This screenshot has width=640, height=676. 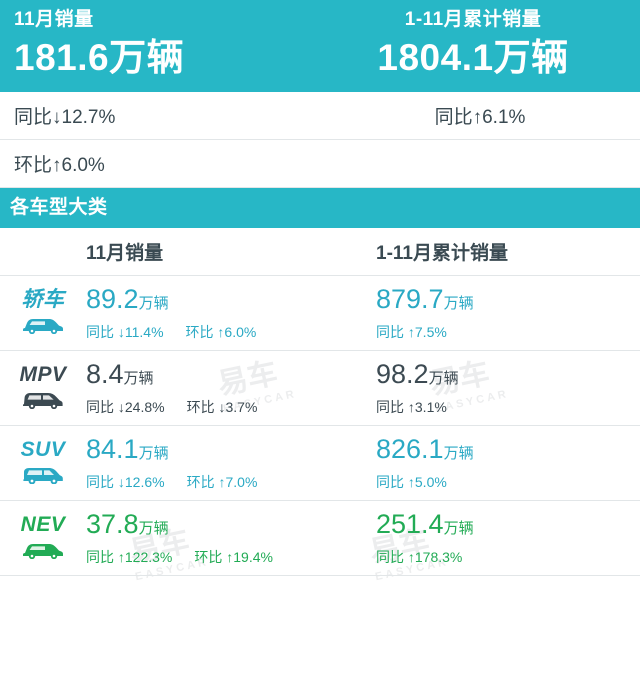 I want to click on cumulative-change: 同比 ↑5.0%, so click(x=508, y=482).